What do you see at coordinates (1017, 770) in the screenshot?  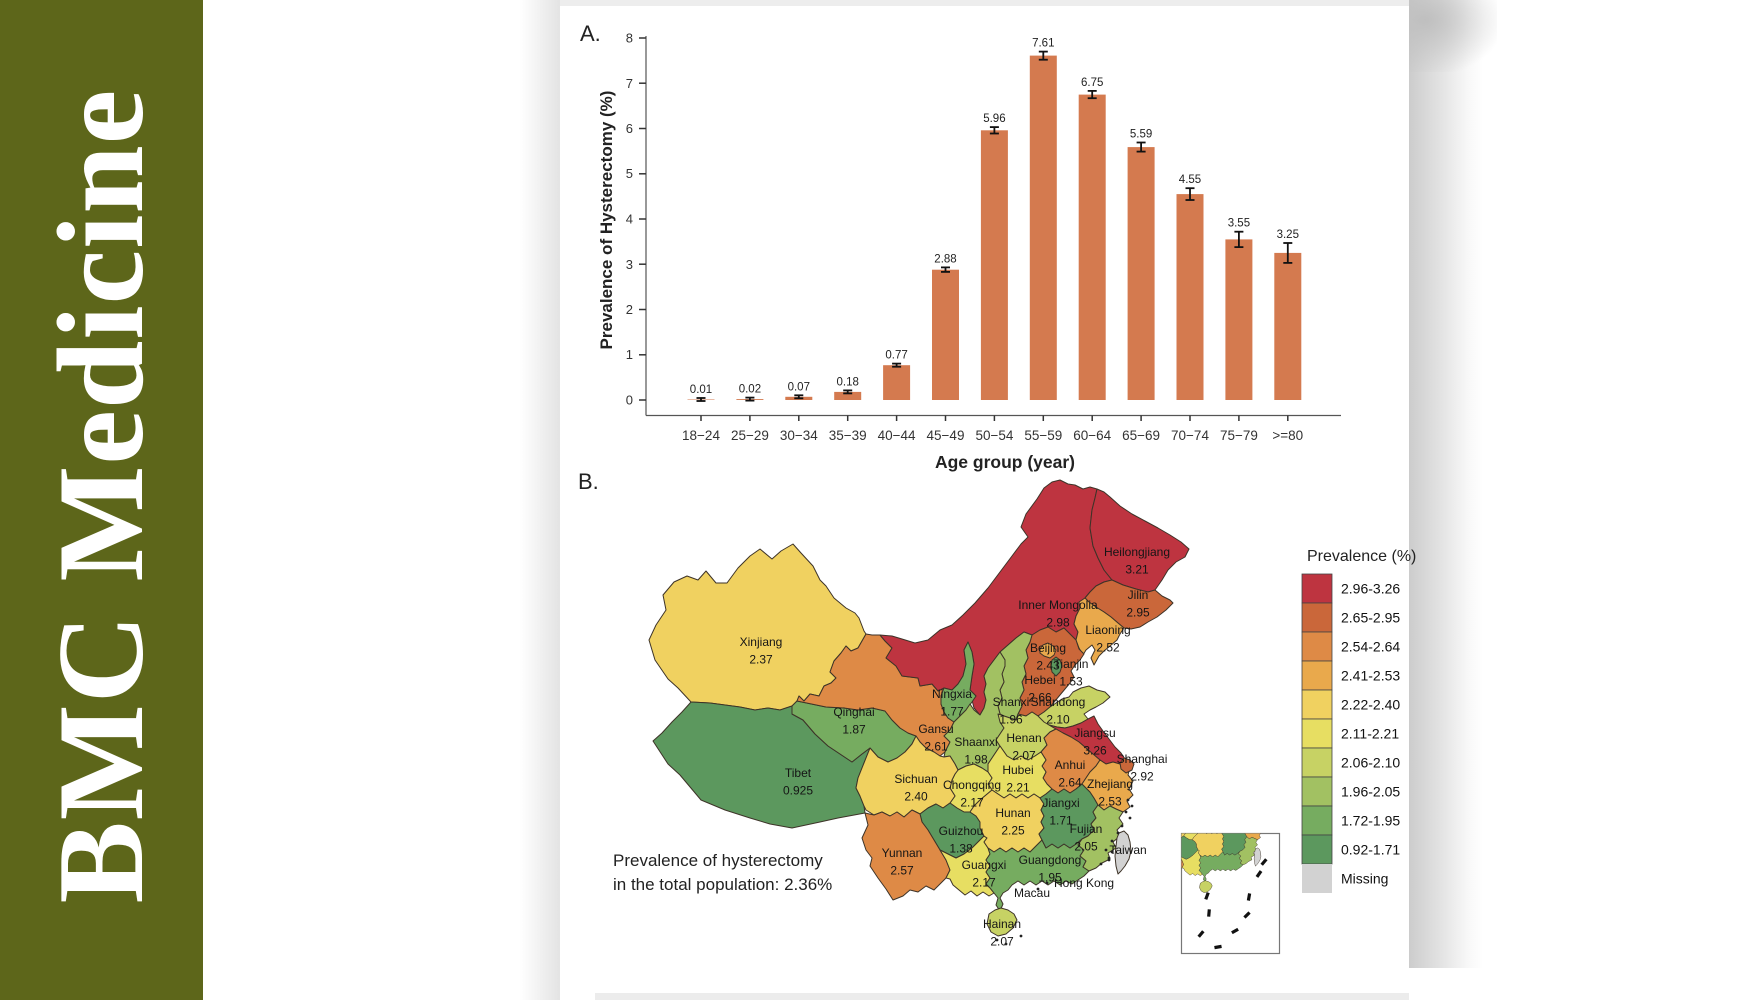 I see `svg-text: Hubei` at bounding box center [1017, 770].